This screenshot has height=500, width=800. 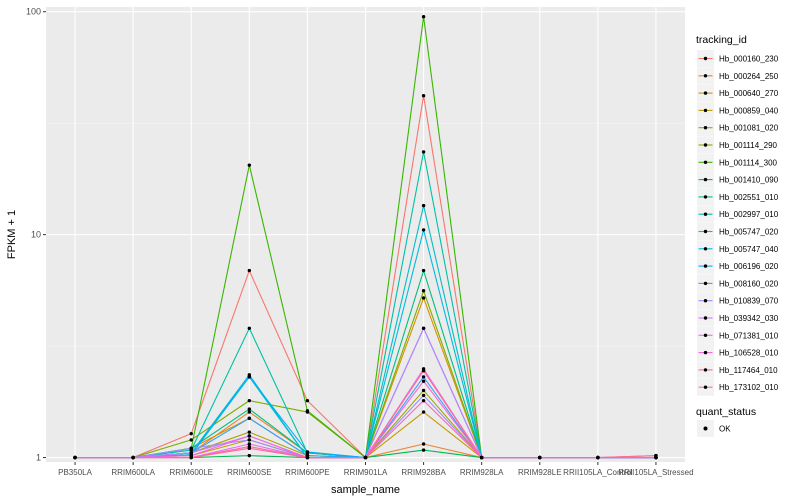 What do you see at coordinates (749, 335) in the screenshot?
I see `legend-label-Hb_071381_010: Hb_071381_010` at bounding box center [749, 335].